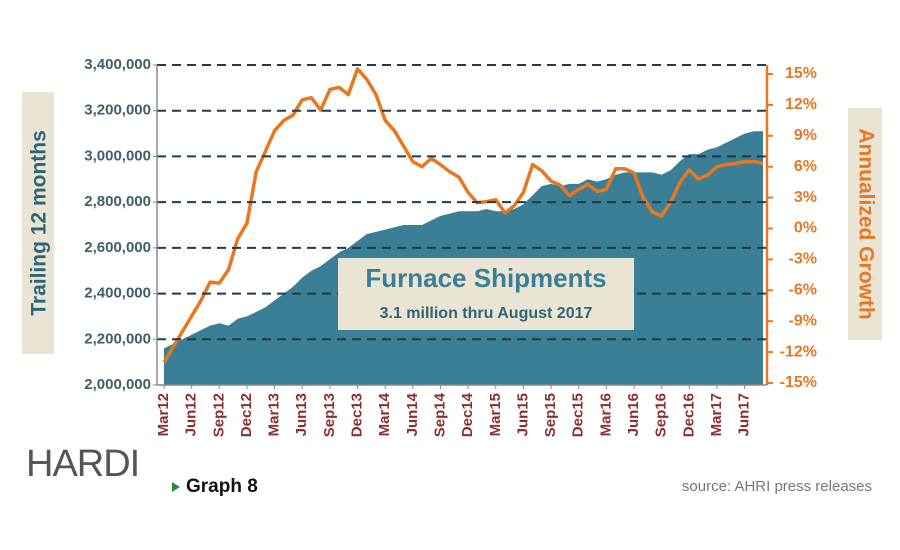 This screenshot has width=900, height=550. I want to click on title-box, so click(486, 294).